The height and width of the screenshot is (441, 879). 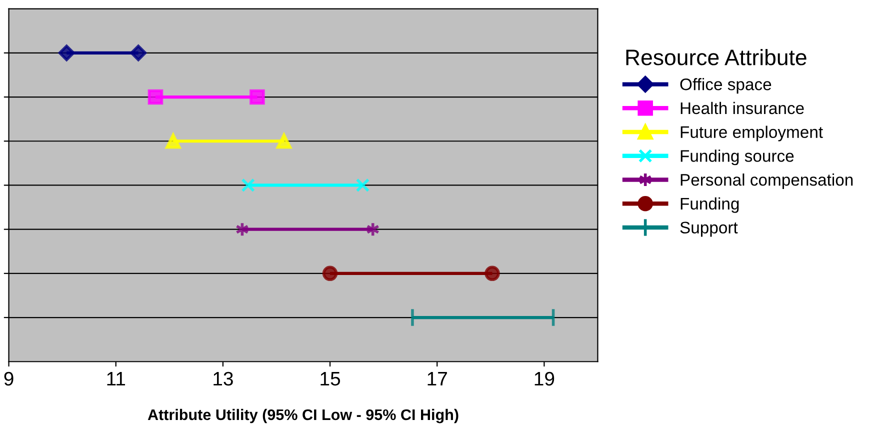 I want to click on x-tick-label: 11, so click(x=116, y=379).